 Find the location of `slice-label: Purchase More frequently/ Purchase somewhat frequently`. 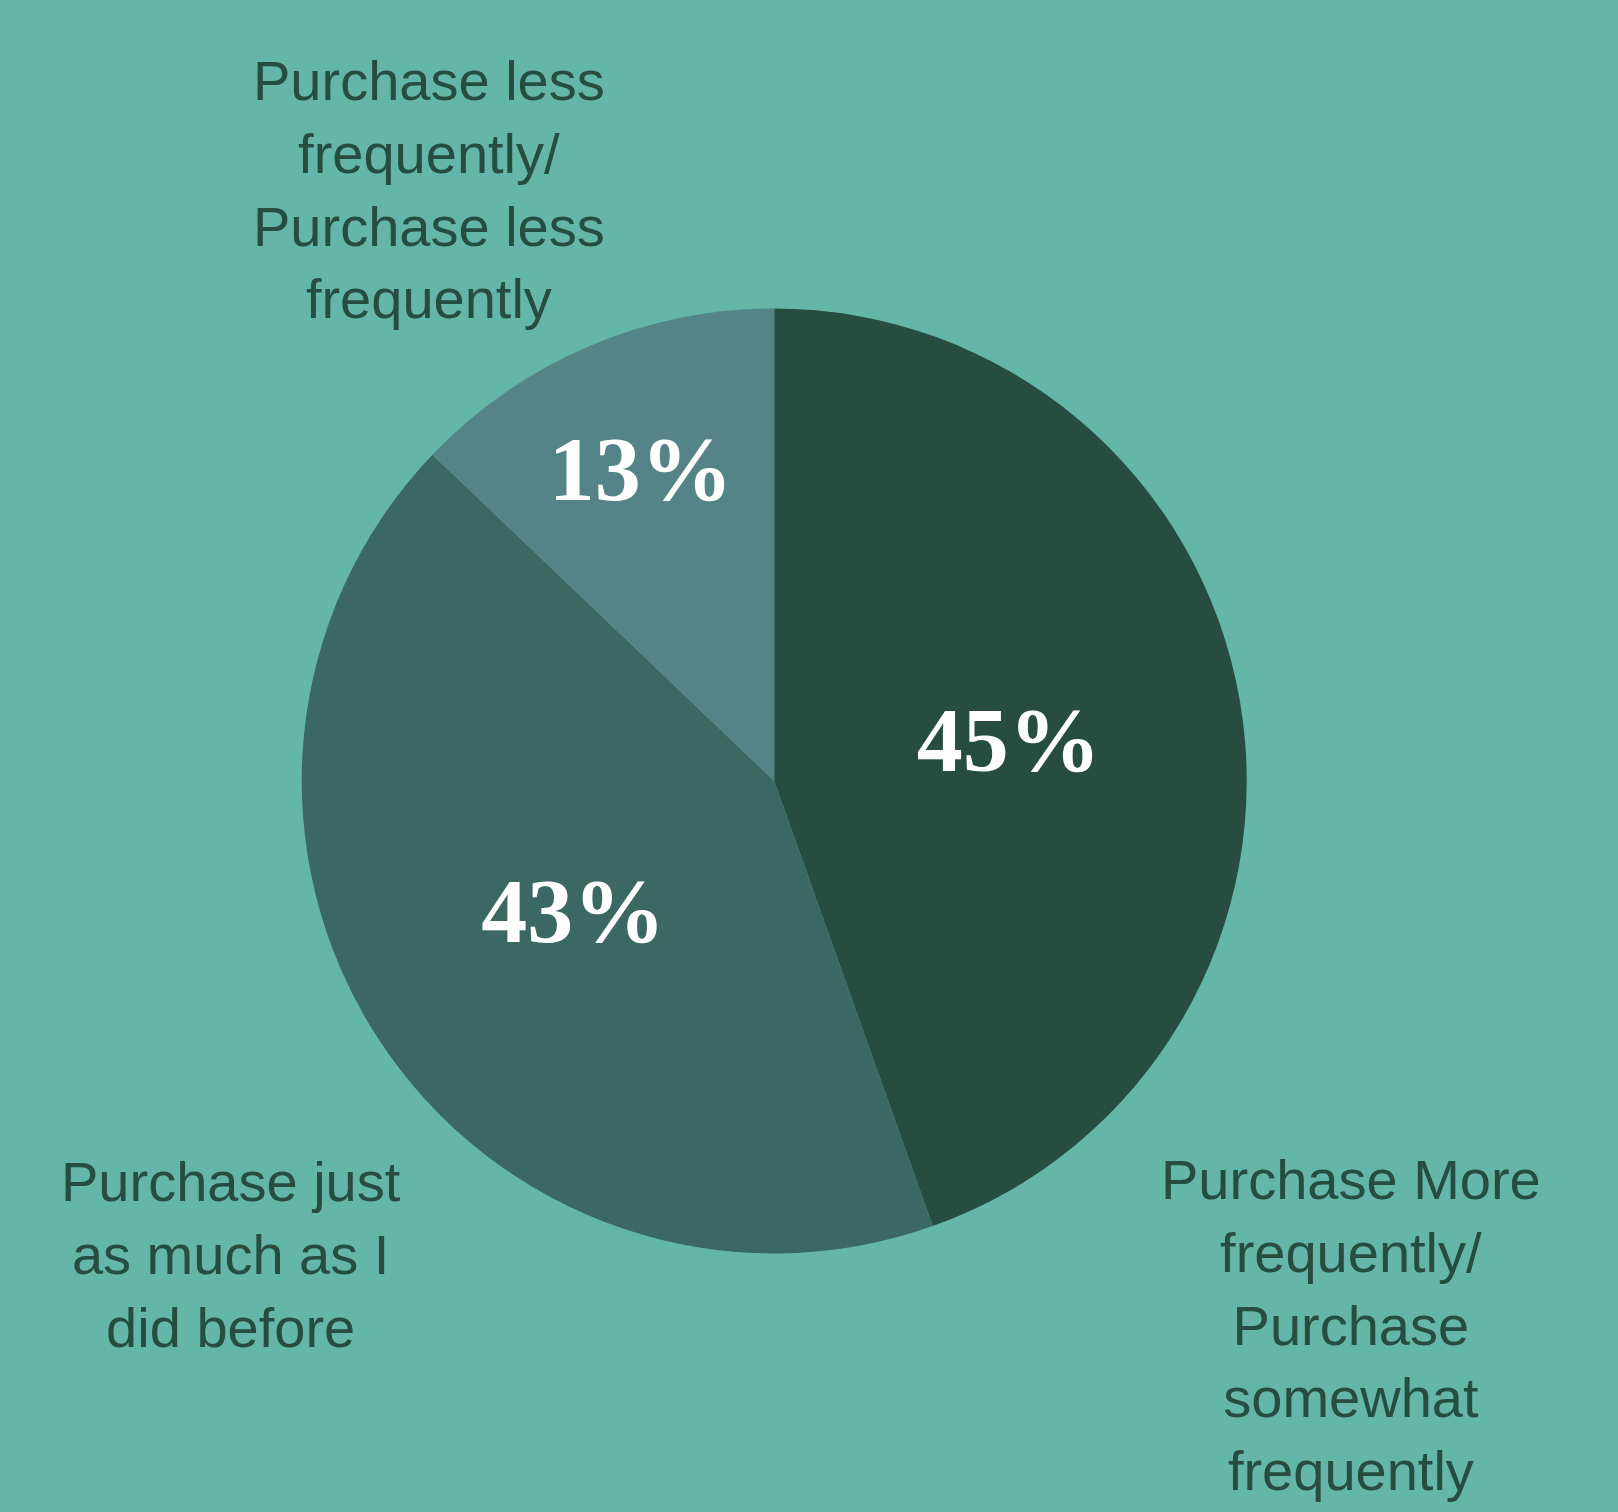

slice-label: Purchase More frequently/ Purchase somewhat frequently is located at coordinates (1351, 1325).